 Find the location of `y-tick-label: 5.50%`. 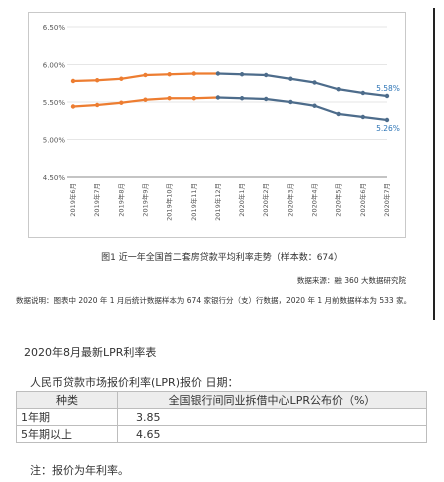

y-tick-label: 5.50% is located at coordinates (54, 103).